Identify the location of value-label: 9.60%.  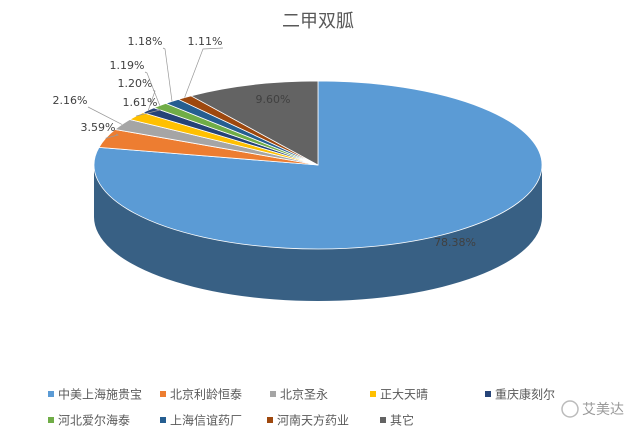
(273, 99).